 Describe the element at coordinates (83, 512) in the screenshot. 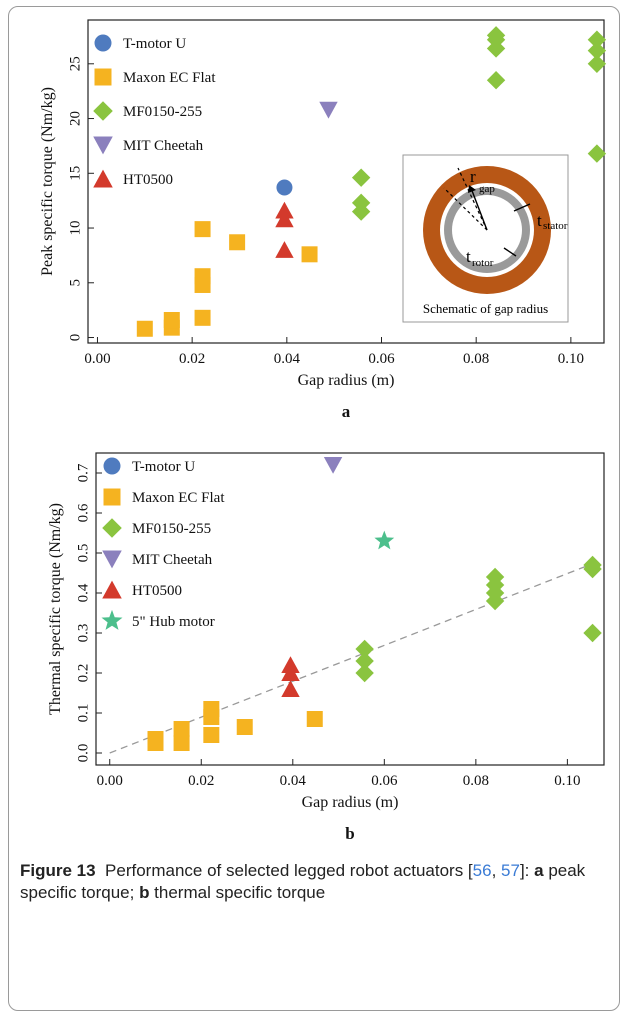

I see `y-tick-label: 0.6` at that location.